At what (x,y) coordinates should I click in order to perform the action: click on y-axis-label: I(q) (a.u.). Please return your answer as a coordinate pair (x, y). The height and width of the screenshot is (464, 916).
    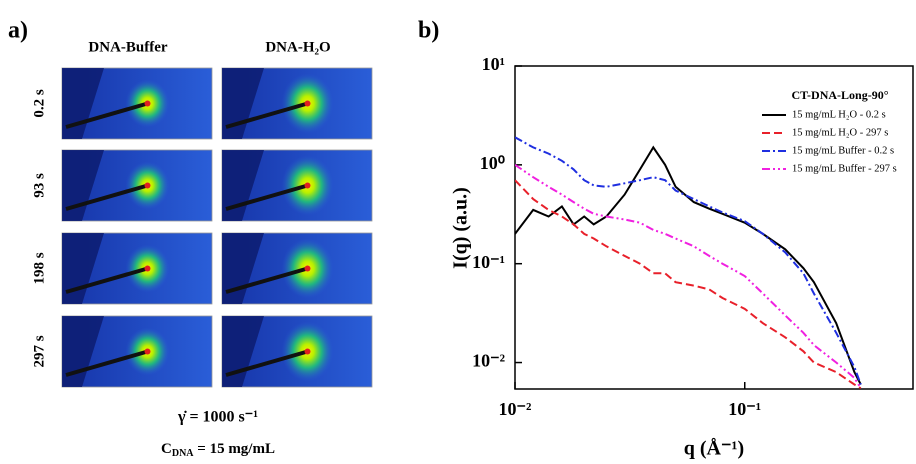
    Looking at the image, I should click on (461, 228).